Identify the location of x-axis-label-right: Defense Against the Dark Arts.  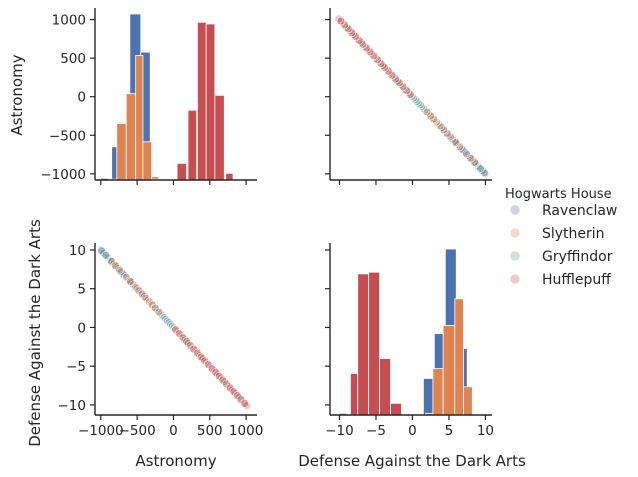
(412, 461).